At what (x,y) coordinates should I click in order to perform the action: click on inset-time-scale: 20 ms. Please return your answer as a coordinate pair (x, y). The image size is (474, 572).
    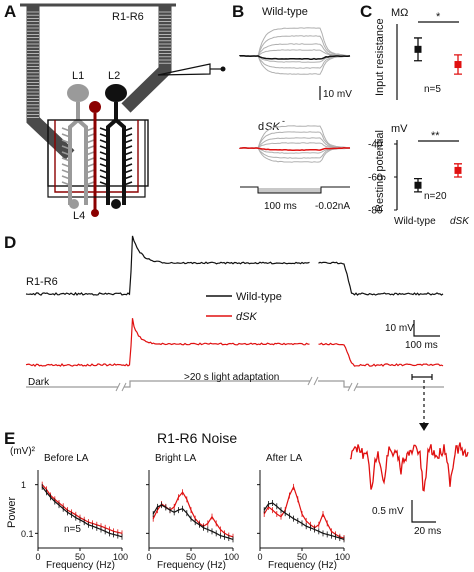
    Looking at the image, I should click on (427, 531).